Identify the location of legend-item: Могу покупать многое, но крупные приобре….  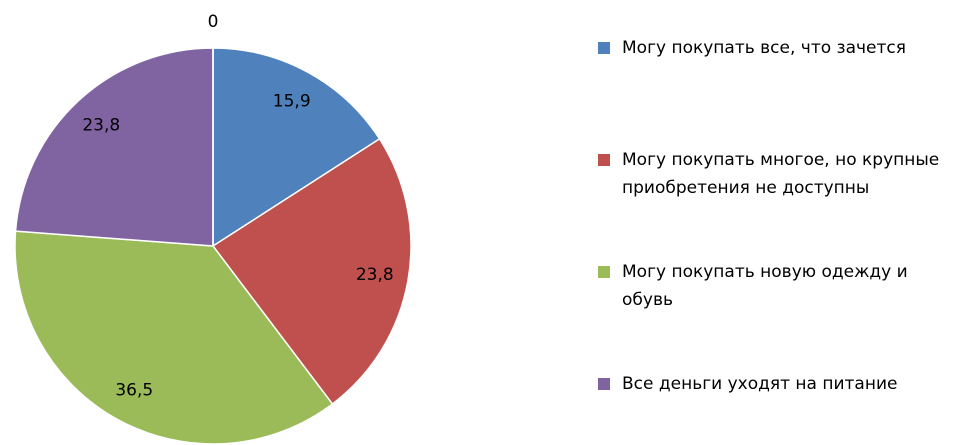
(770, 174).